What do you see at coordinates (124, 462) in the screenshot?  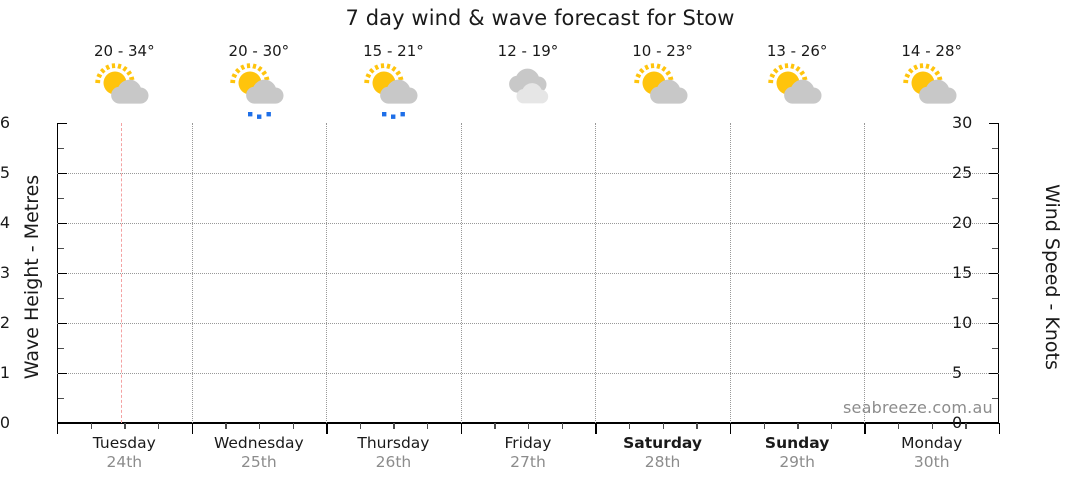 I see `day-date: 24th` at bounding box center [124, 462].